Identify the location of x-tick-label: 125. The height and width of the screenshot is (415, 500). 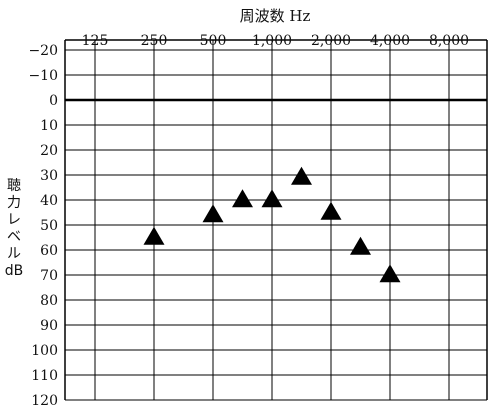
(95, 41).